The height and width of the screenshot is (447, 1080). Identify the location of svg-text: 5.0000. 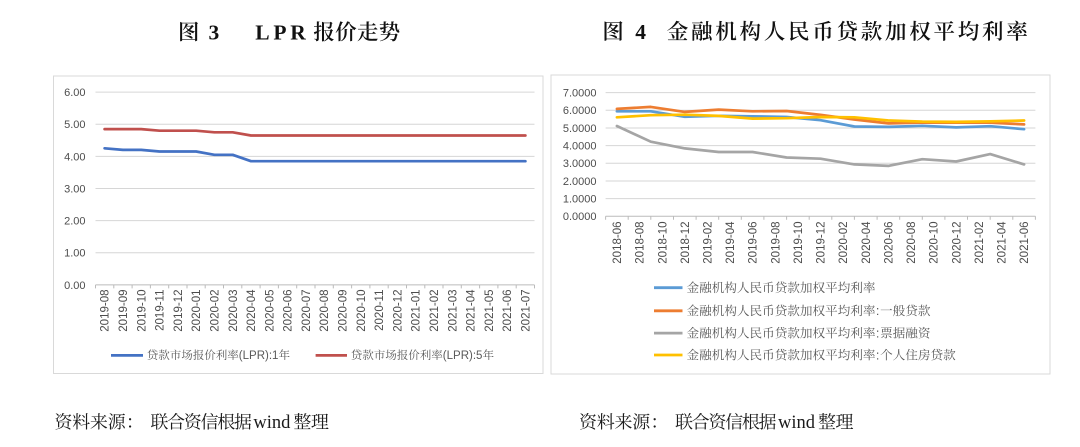
(580, 129).